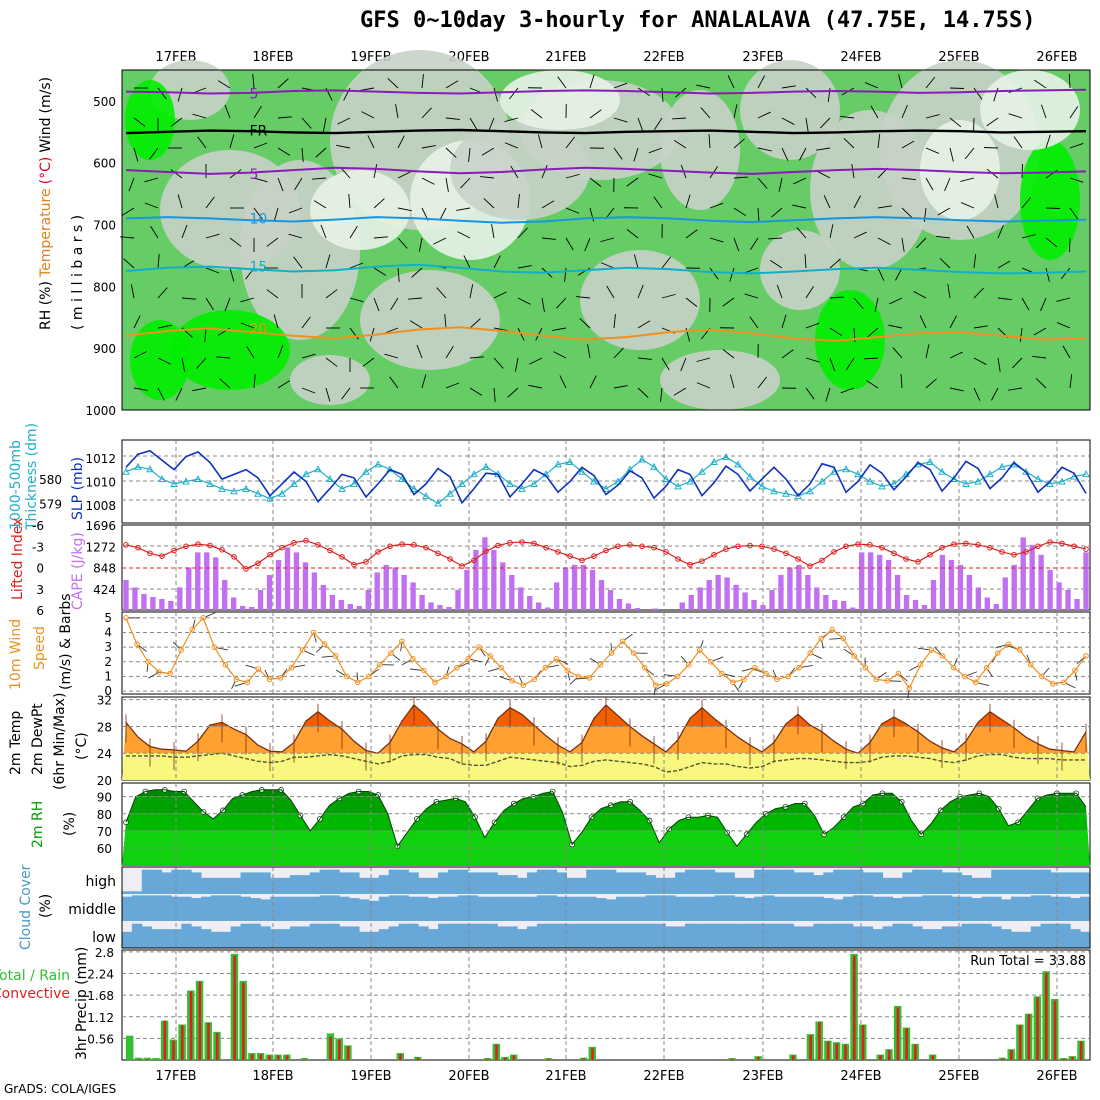 This screenshot has height=1100, width=1100. I want to click on ylabel-part: (m/s), so click(46, 95).